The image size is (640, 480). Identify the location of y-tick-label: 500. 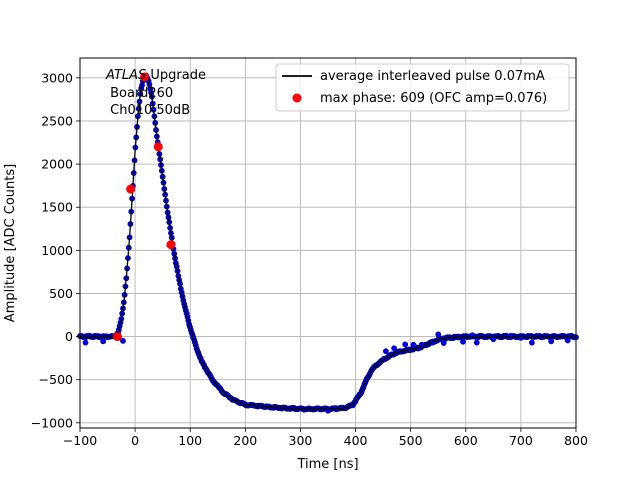
(61, 293).